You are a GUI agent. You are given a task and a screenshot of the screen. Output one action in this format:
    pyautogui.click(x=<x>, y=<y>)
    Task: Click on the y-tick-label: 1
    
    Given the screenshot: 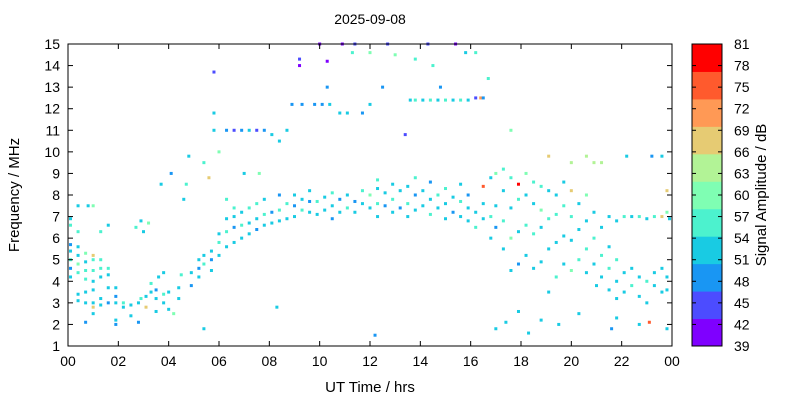 What is the action you would take?
    pyautogui.click(x=56, y=346)
    